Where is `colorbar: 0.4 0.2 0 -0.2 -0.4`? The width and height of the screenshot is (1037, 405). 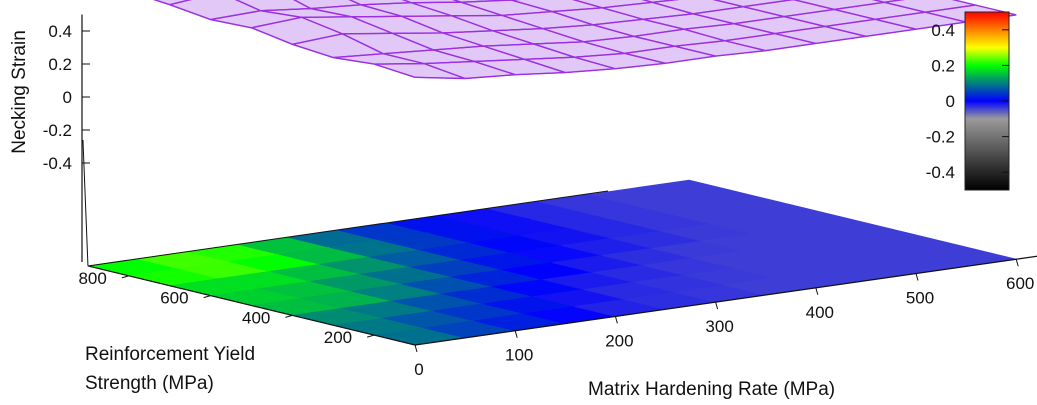
colorbar: 0.4 0.2 0 -0.2 -0.4 is located at coordinates (967, 101).